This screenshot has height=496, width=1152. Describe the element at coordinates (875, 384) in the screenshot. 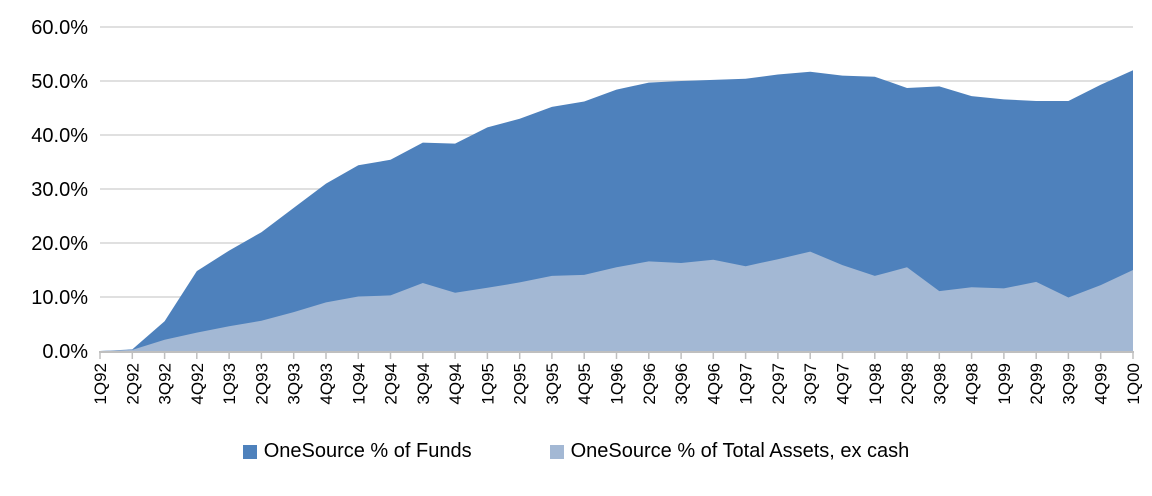

I see `x-axis-label: 1Q98` at that location.